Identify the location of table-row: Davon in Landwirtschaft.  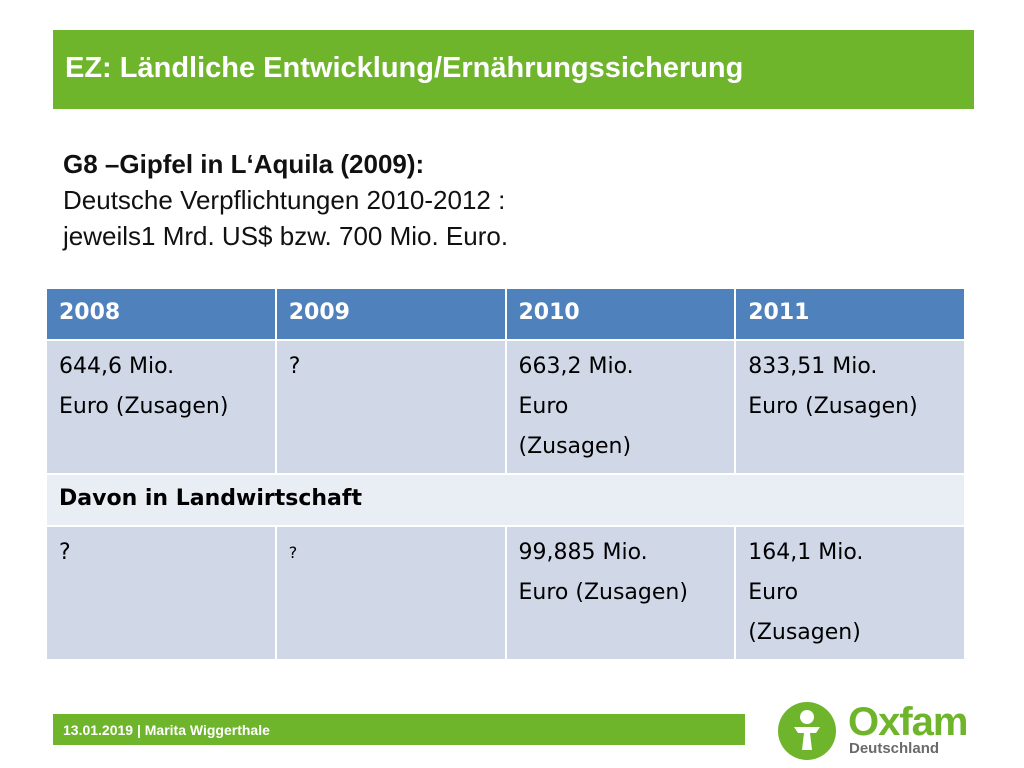
(505, 500).